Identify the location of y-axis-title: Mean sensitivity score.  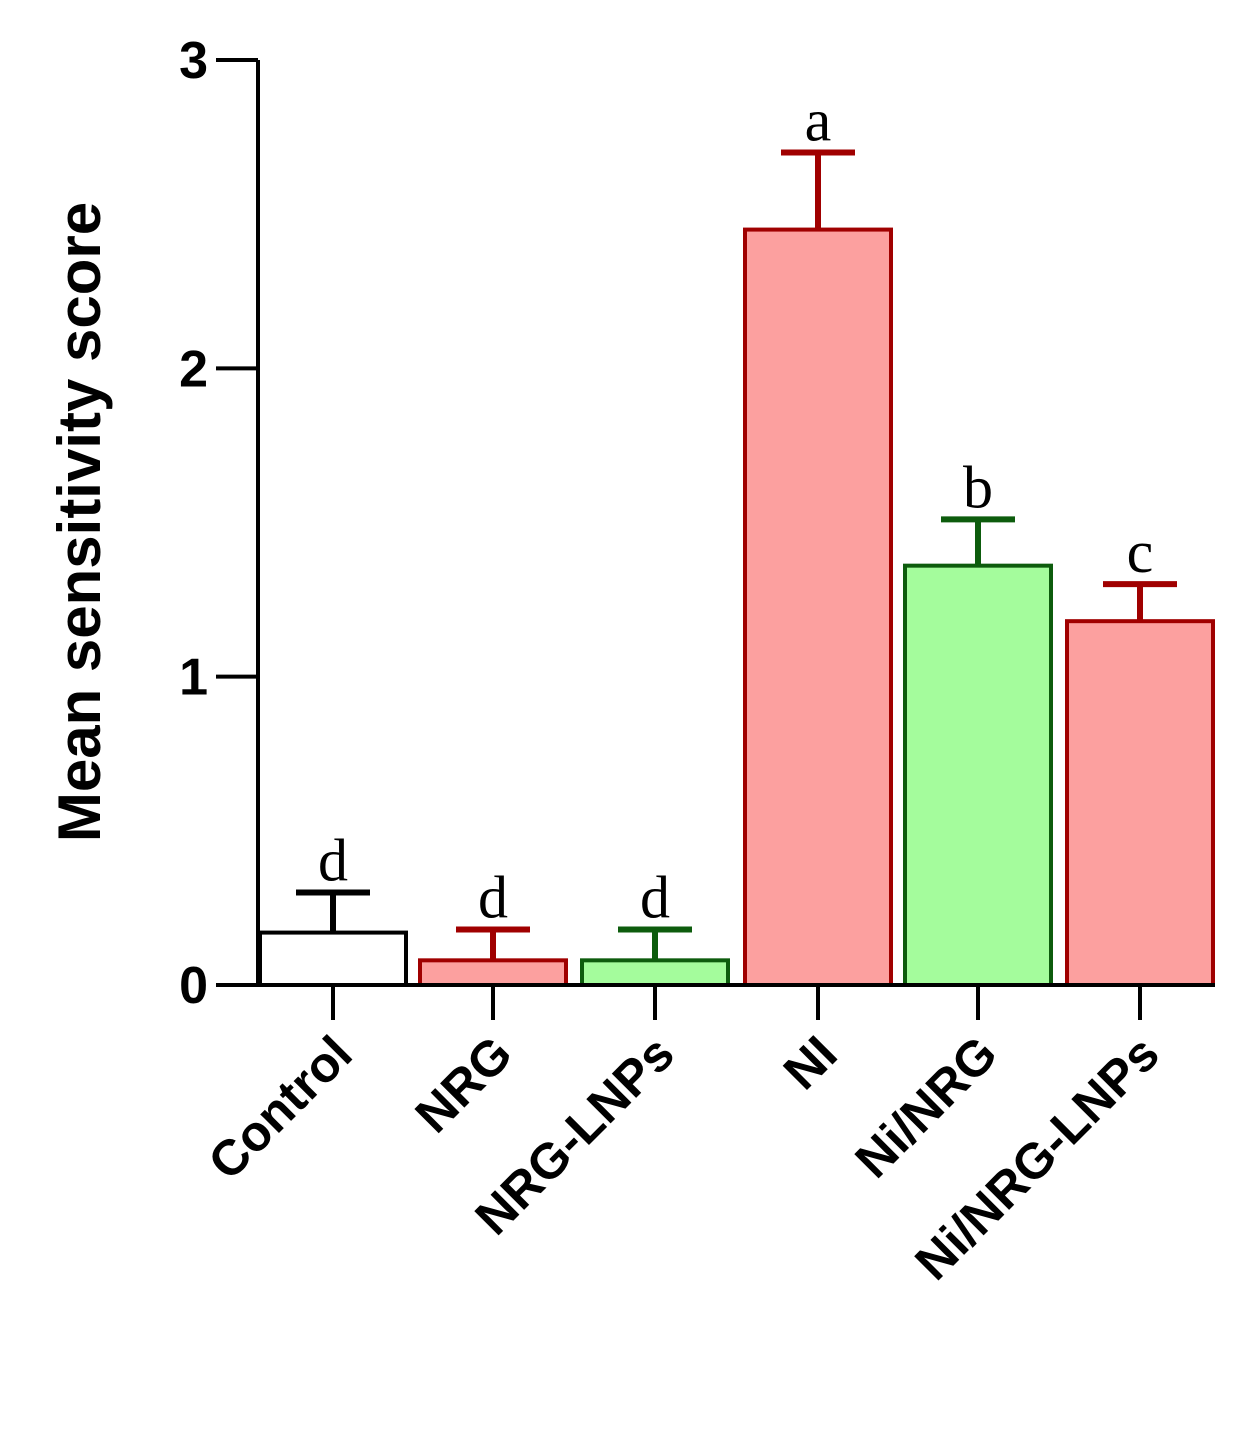
(79, 522).